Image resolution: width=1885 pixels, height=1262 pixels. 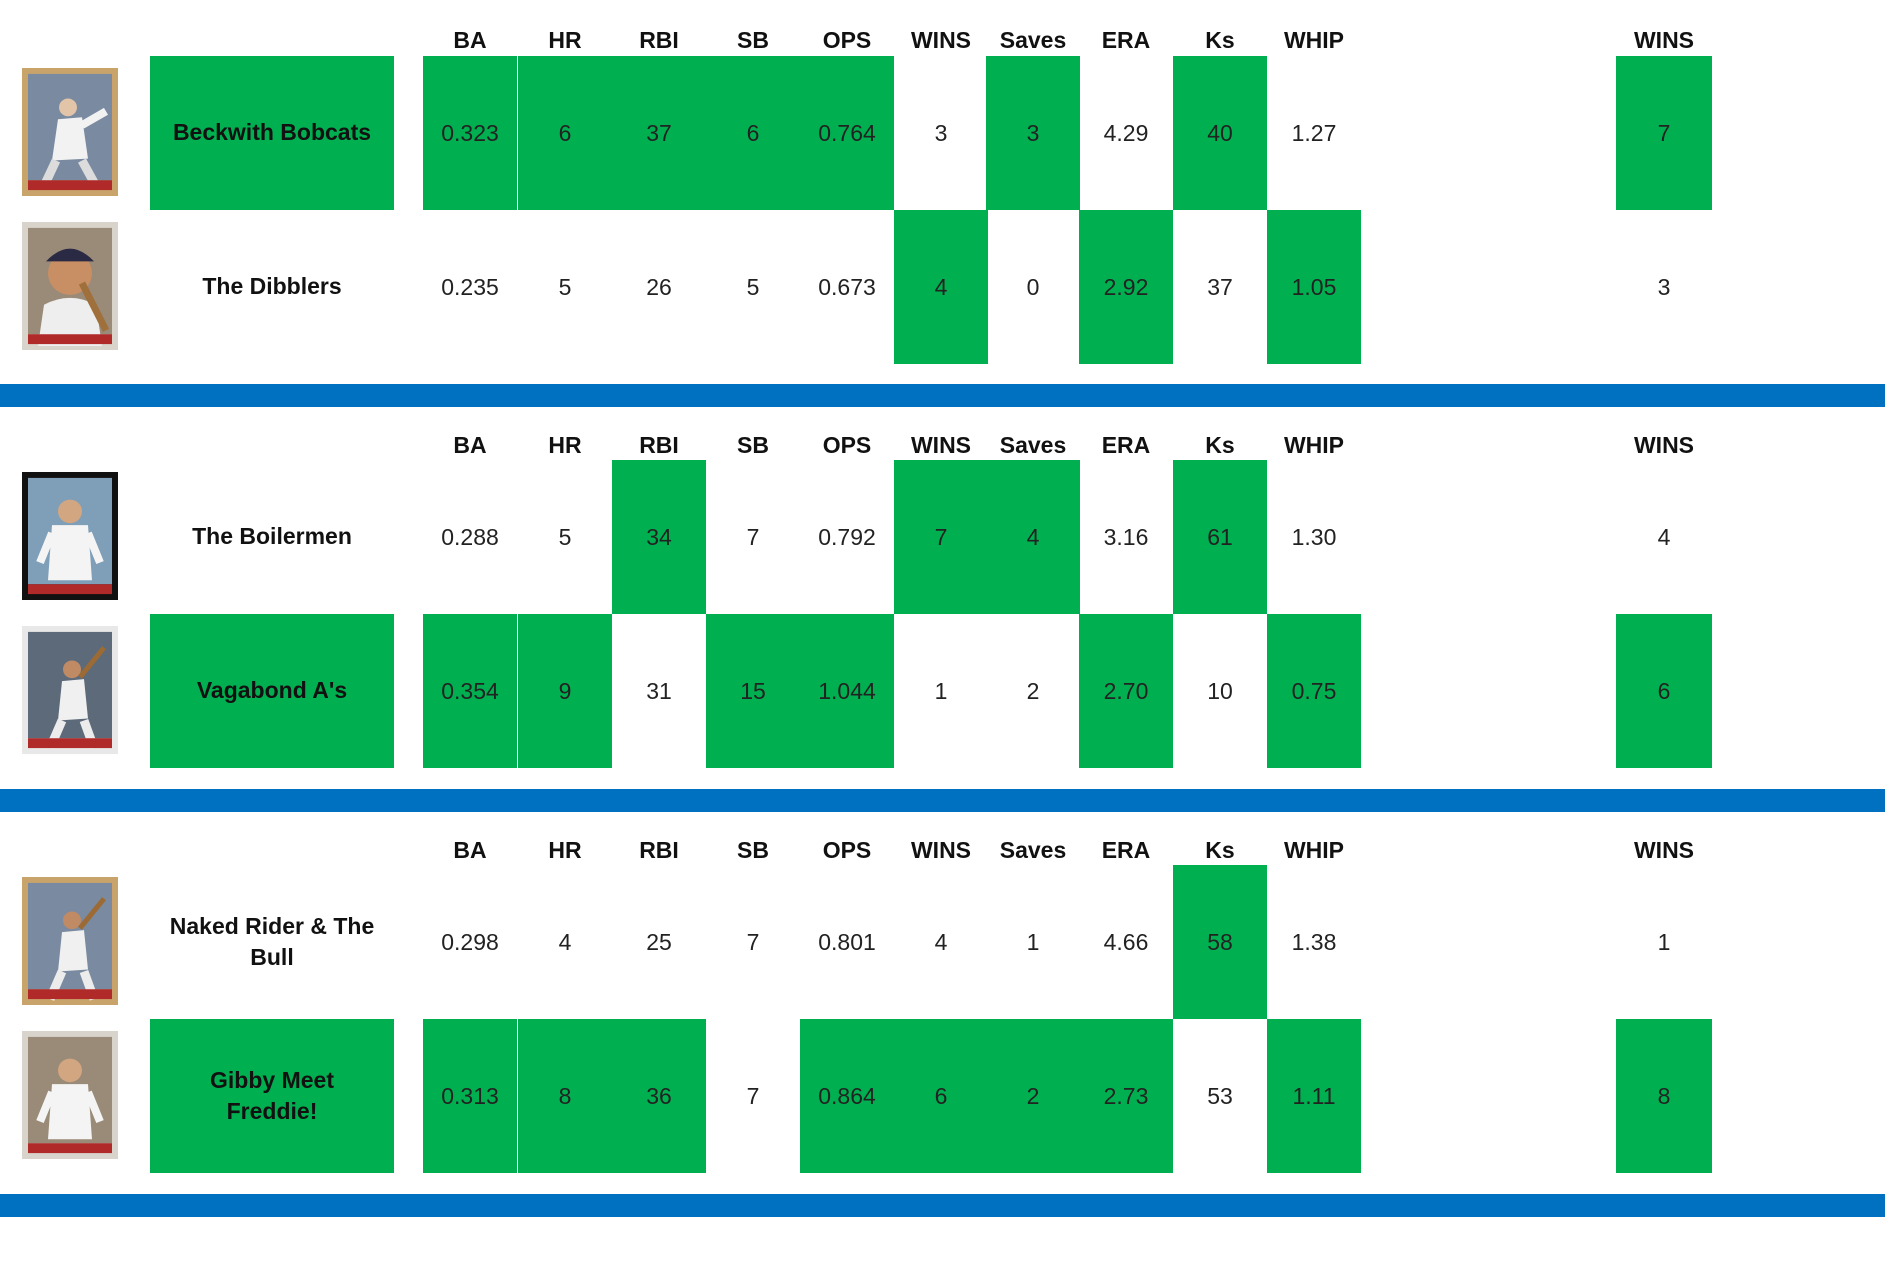 What do you see at coordinates (272, 1096) in the screenshot?
I see `team-name: Gibby Meet Freddie!` at bounding box center [272, 1096].